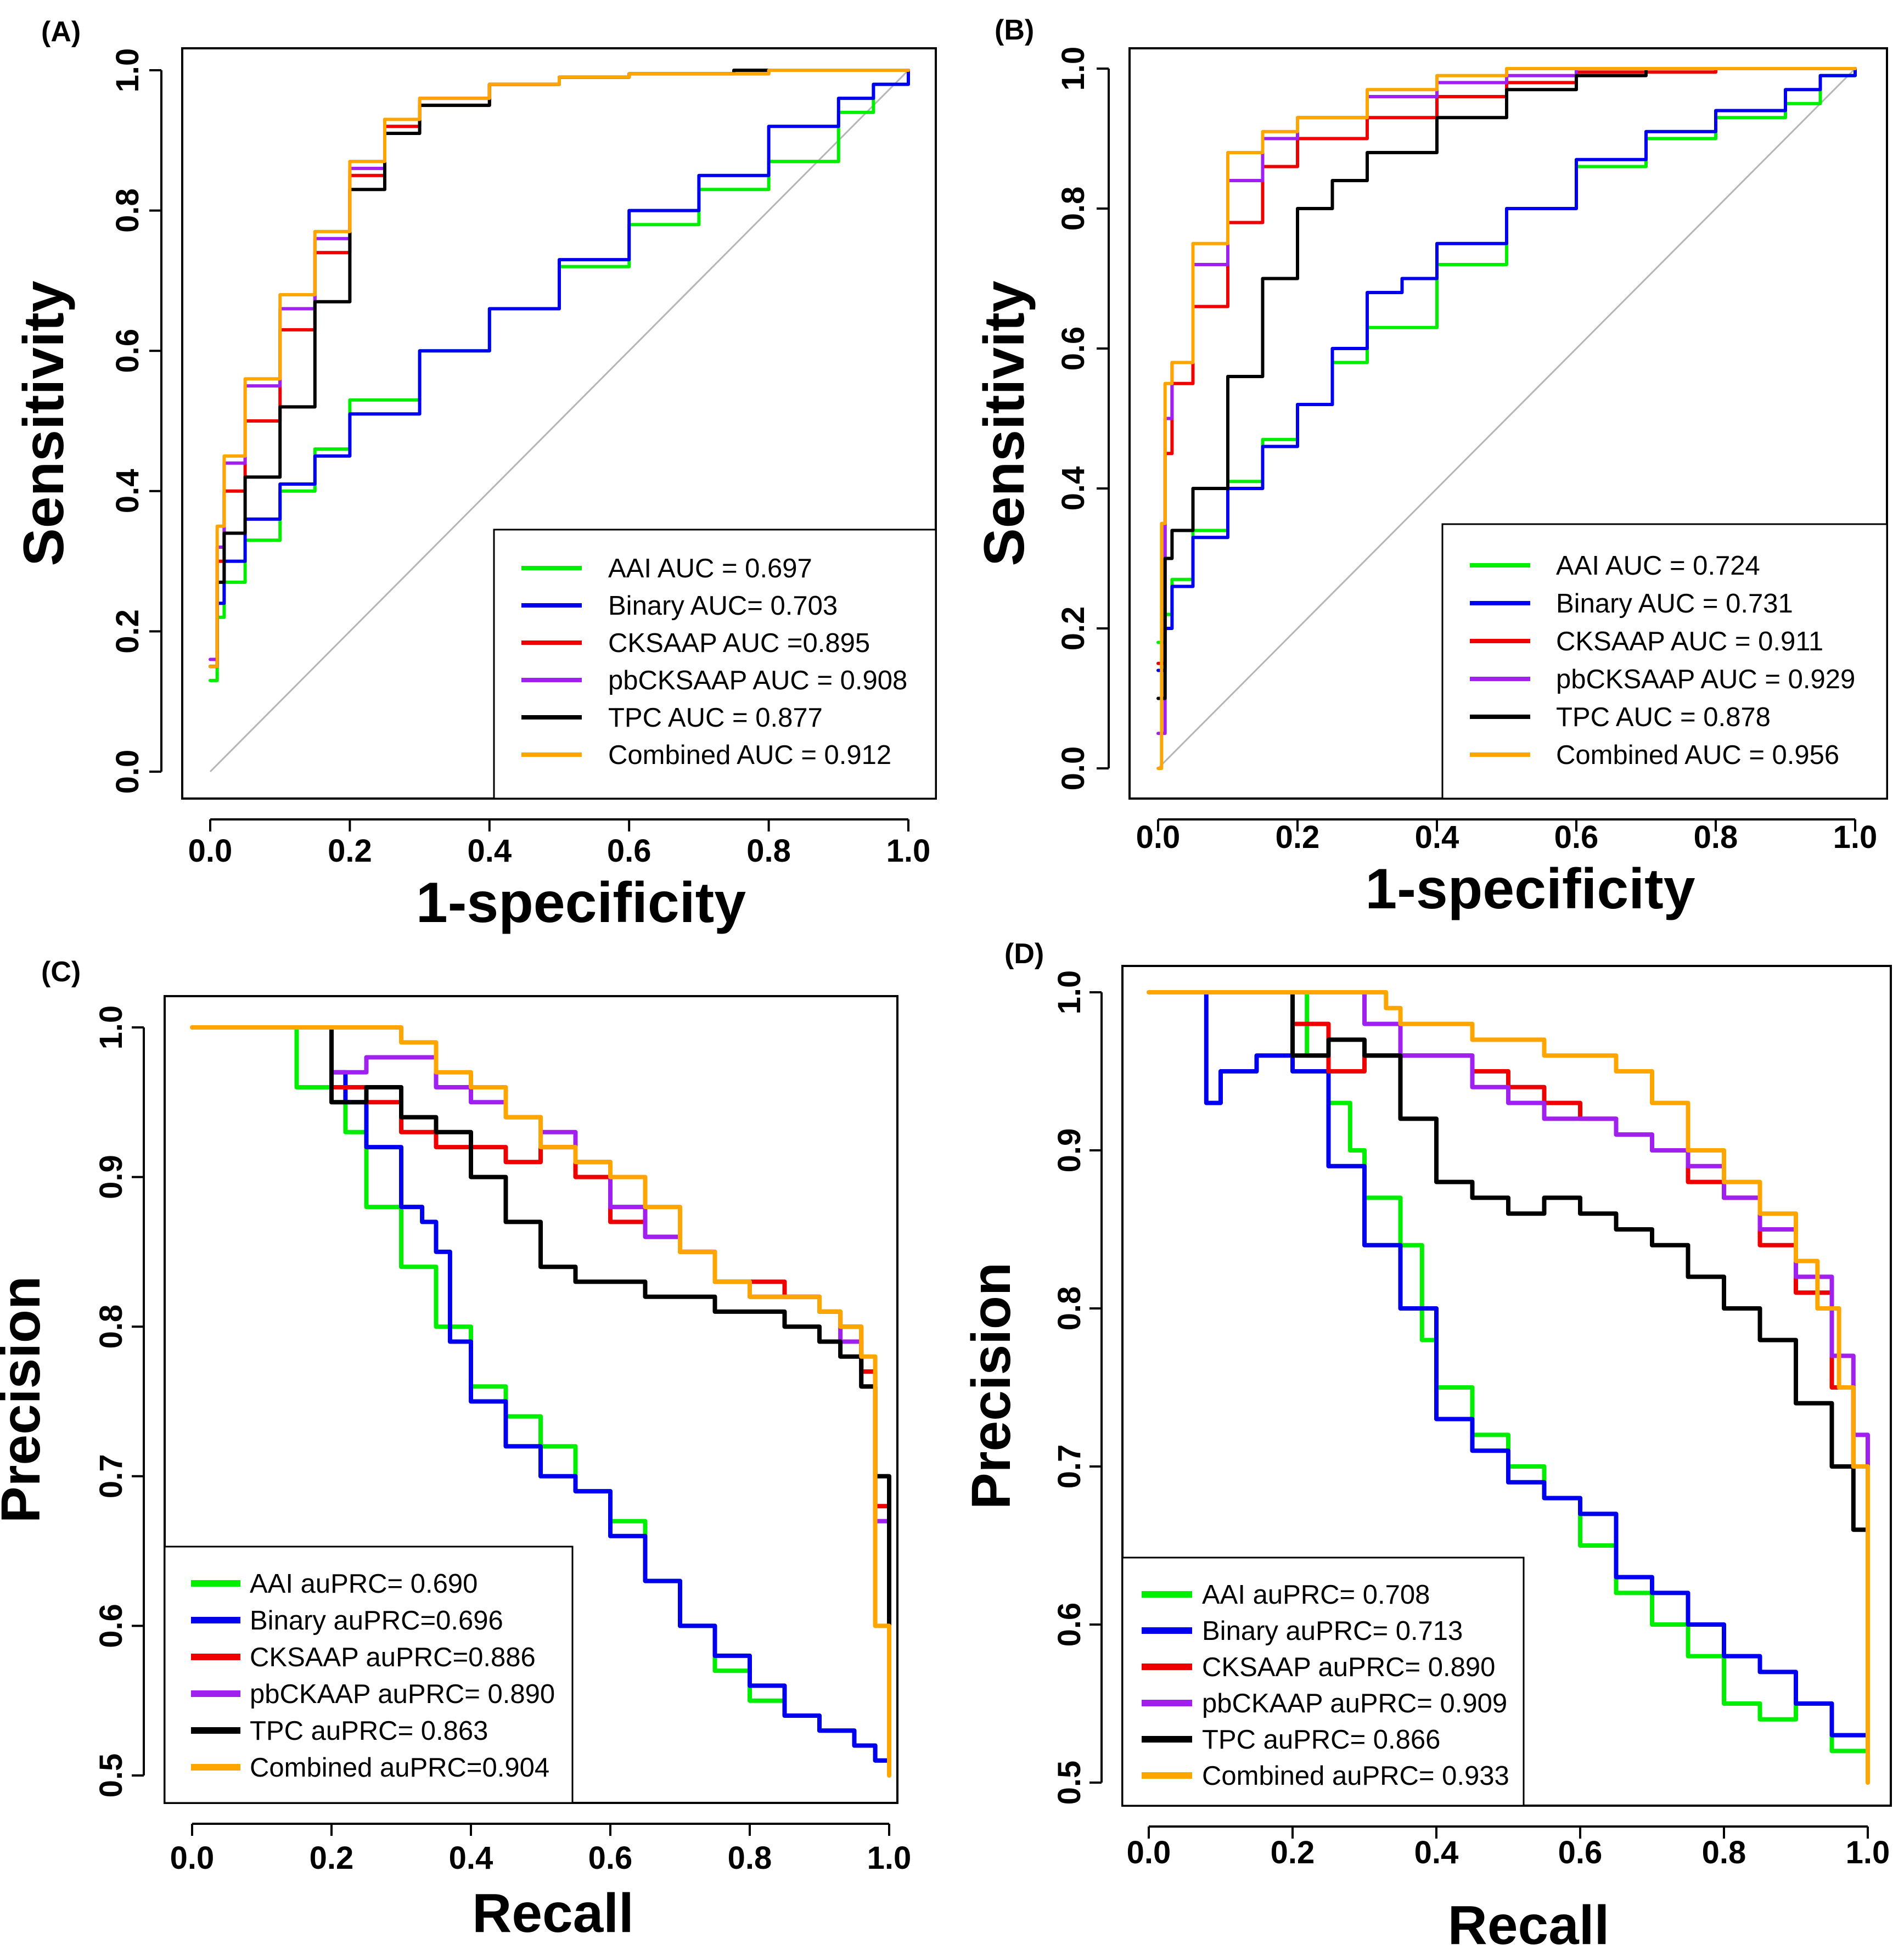 This screenshot has height=1950, width=1904. I want to click on panel-b-y-axis-title: Sensitivity, so click(1004, 423).